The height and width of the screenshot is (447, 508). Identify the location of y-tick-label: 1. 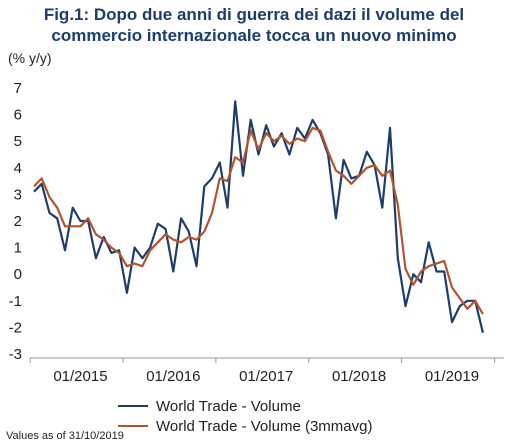
(18, 248).